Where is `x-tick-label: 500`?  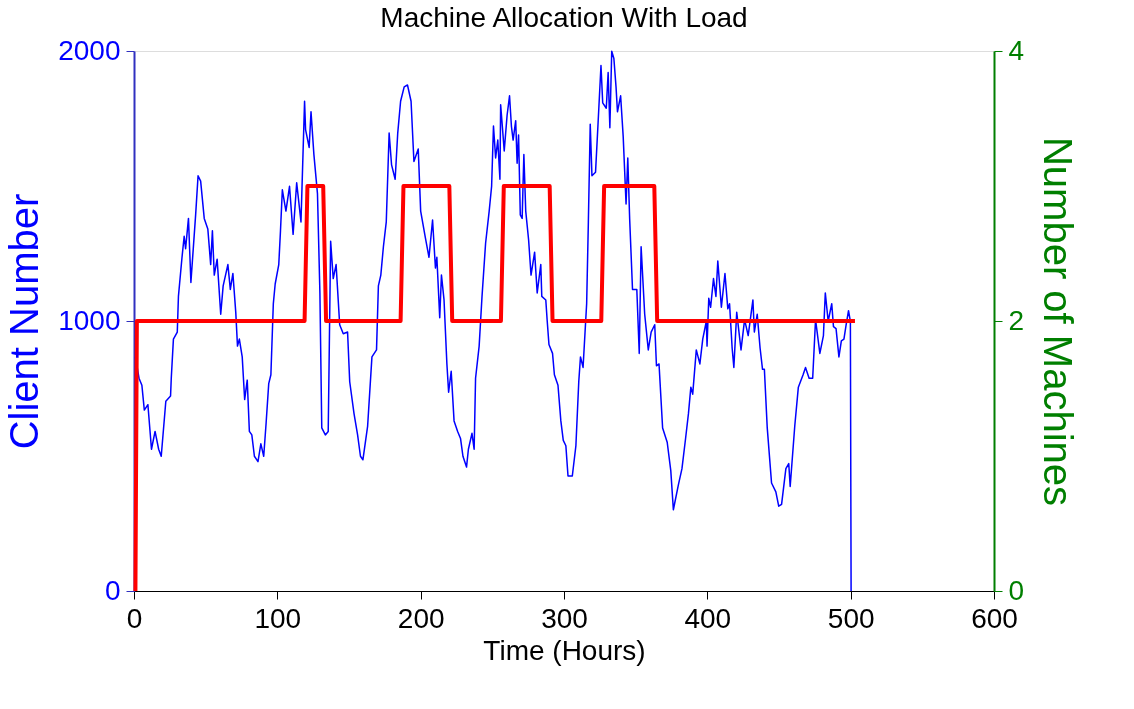
x-tick-label: 500 is located at coordinates (851, 618).